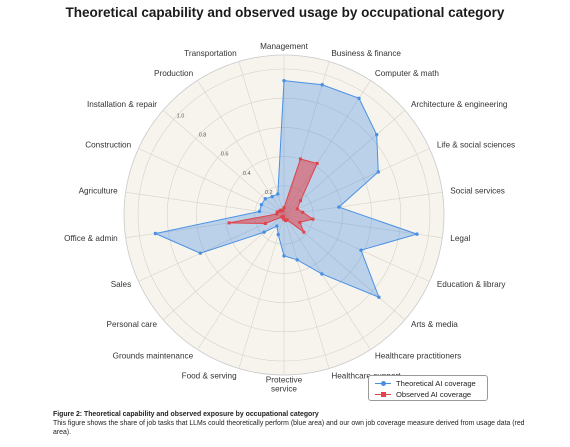 The image size is (570, 447). What do you see at coordinates (210, 53) in the screenshot?
I see `category-label-21: Transportation` at bounding box center [210, 53].